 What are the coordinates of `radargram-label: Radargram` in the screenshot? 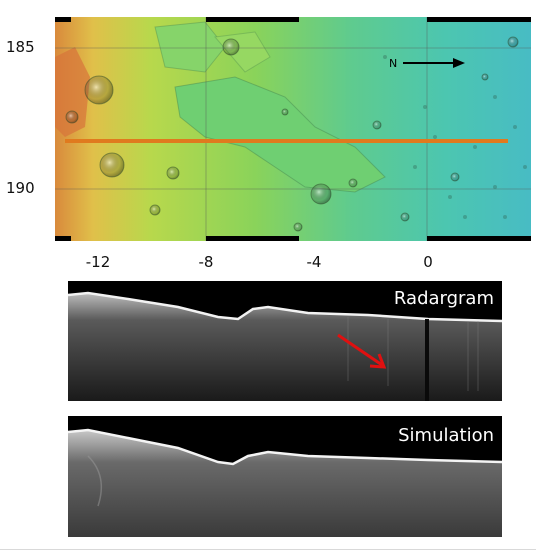 It's located at (443, 298).